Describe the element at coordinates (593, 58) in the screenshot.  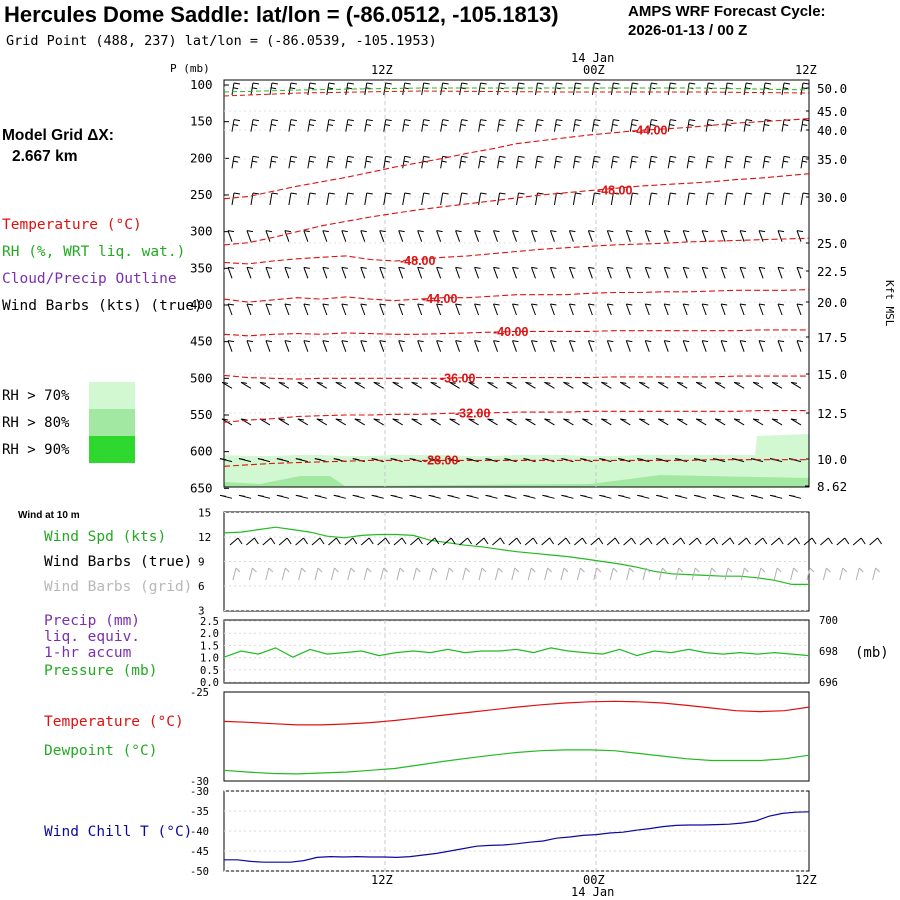
I see `top-date-label: 14 Jan` at that location.